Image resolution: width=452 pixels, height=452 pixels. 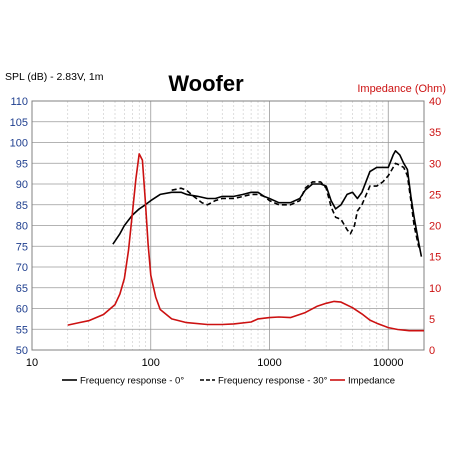 What do you see at coordinates (432, 351) in the screenshot?
I see `y2-tick-label: 0` at bounding box center [432, 351].